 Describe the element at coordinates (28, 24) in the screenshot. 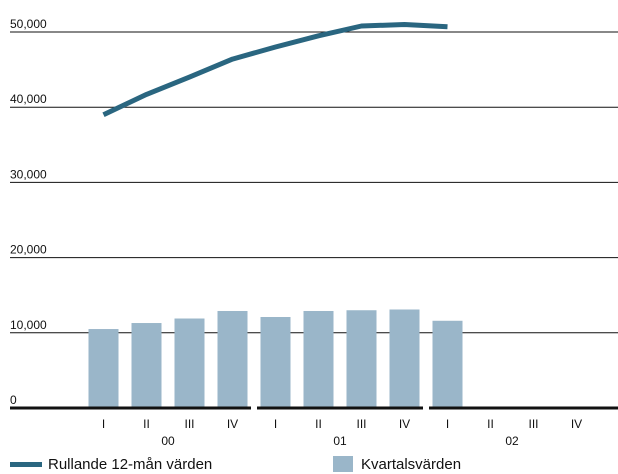

I see `y-tick-label: 50,000` at that location.